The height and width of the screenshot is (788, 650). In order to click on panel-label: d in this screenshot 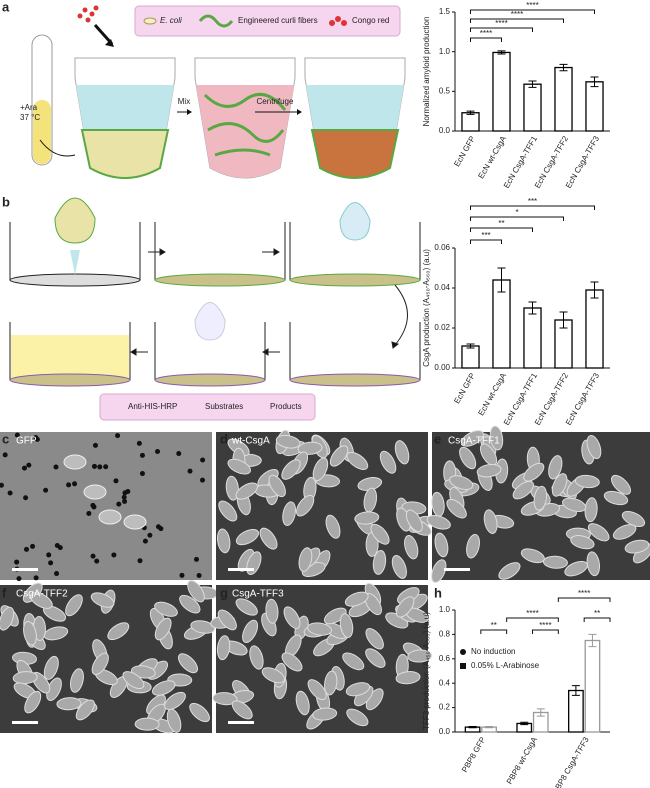, I will do `click(224, 438)`.